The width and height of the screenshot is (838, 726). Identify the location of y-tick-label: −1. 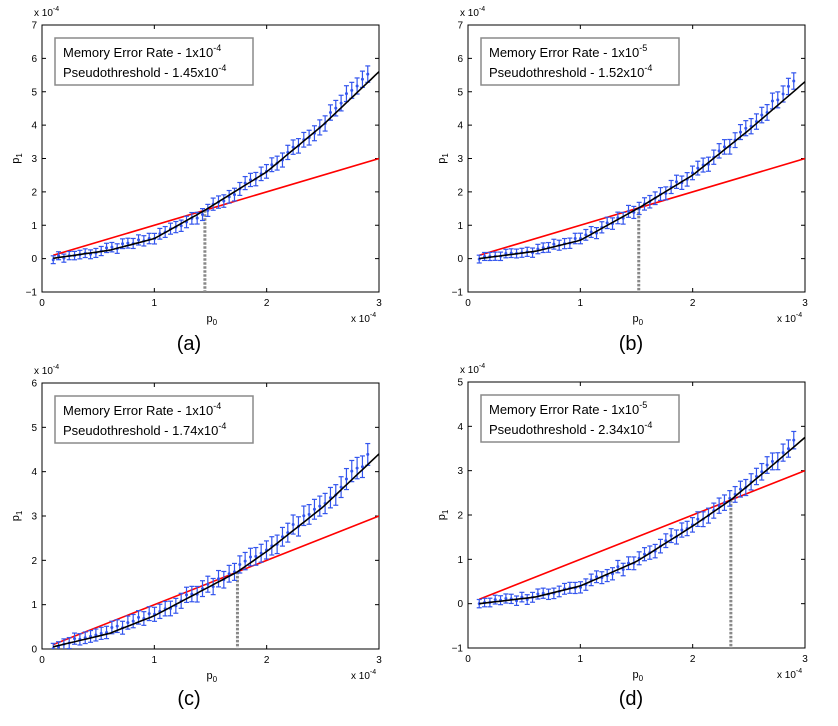
(458, 293).